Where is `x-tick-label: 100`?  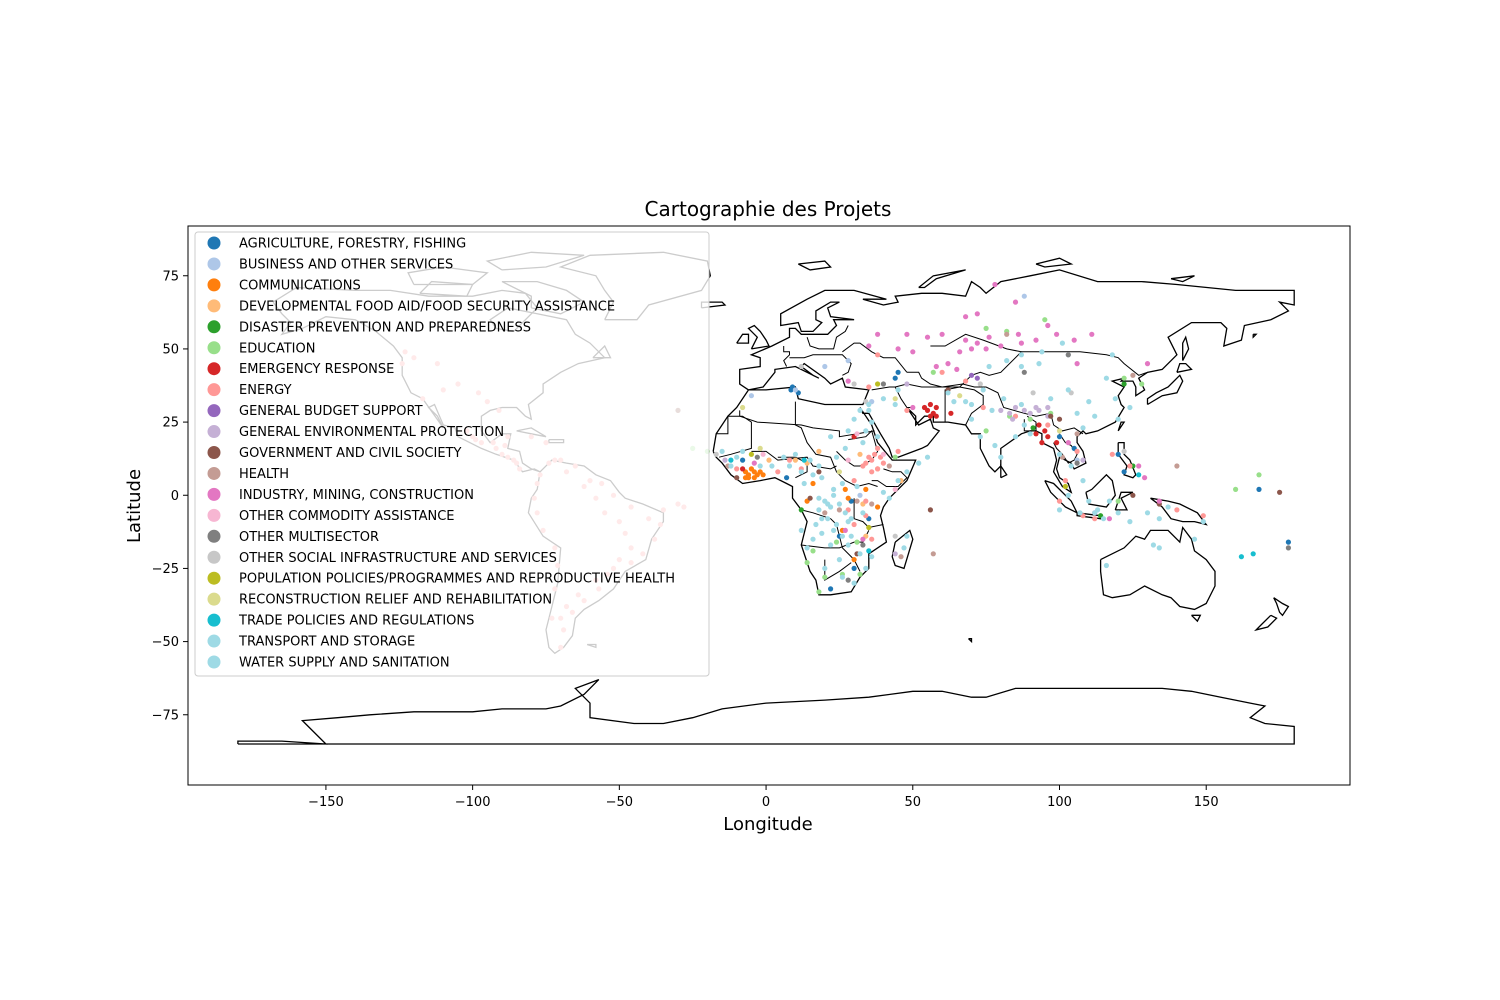 x-tick-label: 100 is located at coordinates (1059, 802).